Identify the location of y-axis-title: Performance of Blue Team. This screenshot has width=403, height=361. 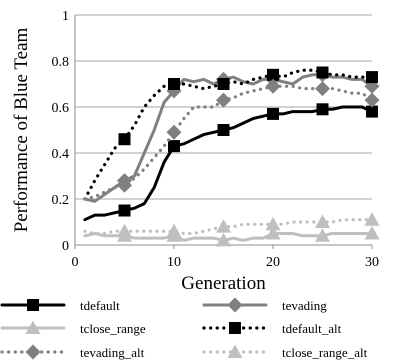
(21, 129).